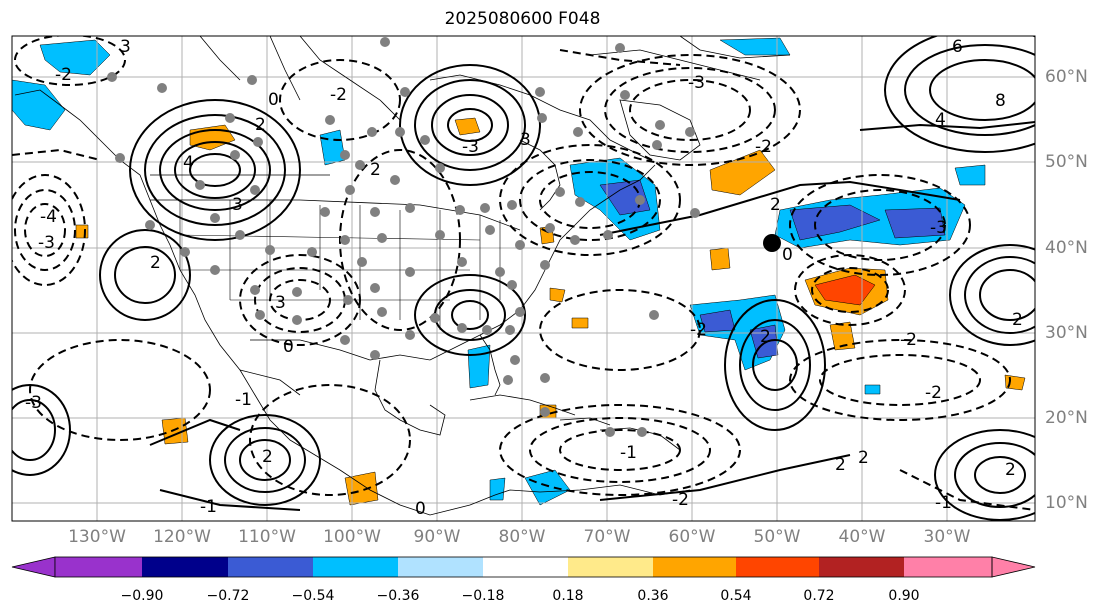 The width and height of the screenshot is (1105, 615). Describe the element at coordinates (862, 537) in the screenshot. I see `lon-label: 40°W` at that location.